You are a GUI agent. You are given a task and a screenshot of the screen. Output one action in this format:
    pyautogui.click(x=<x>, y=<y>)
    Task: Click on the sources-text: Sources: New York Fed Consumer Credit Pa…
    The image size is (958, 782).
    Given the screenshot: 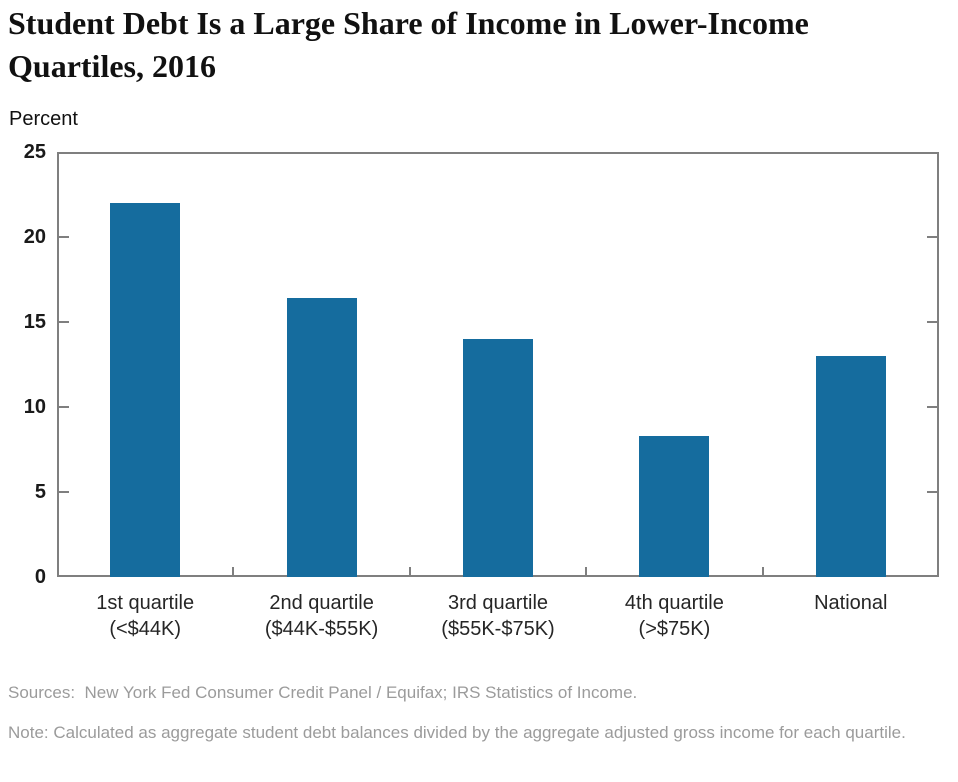 What is the action you would take?
    pyautogui.click(x=323, y=692)
    